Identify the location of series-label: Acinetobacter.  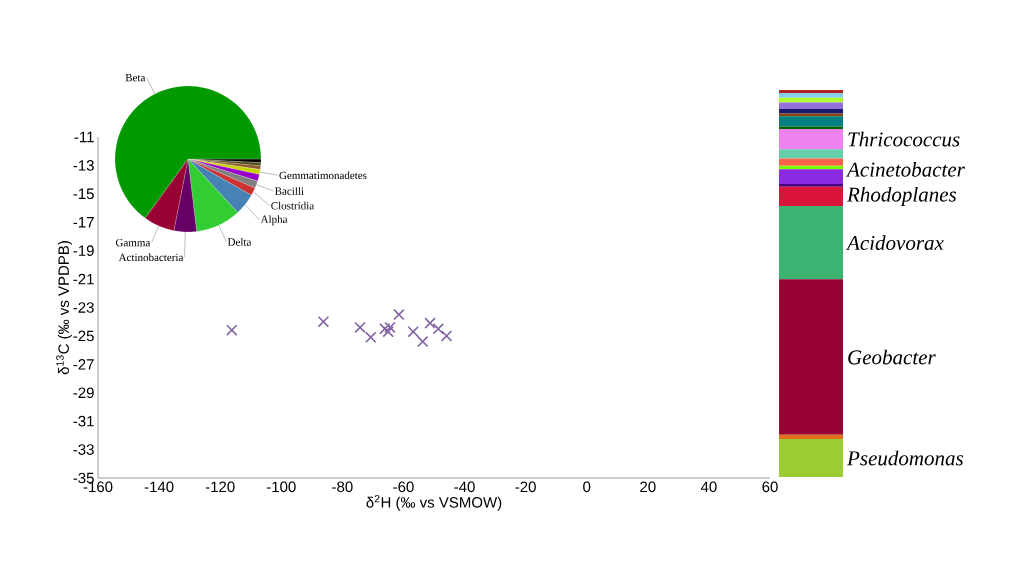
(905, 169).